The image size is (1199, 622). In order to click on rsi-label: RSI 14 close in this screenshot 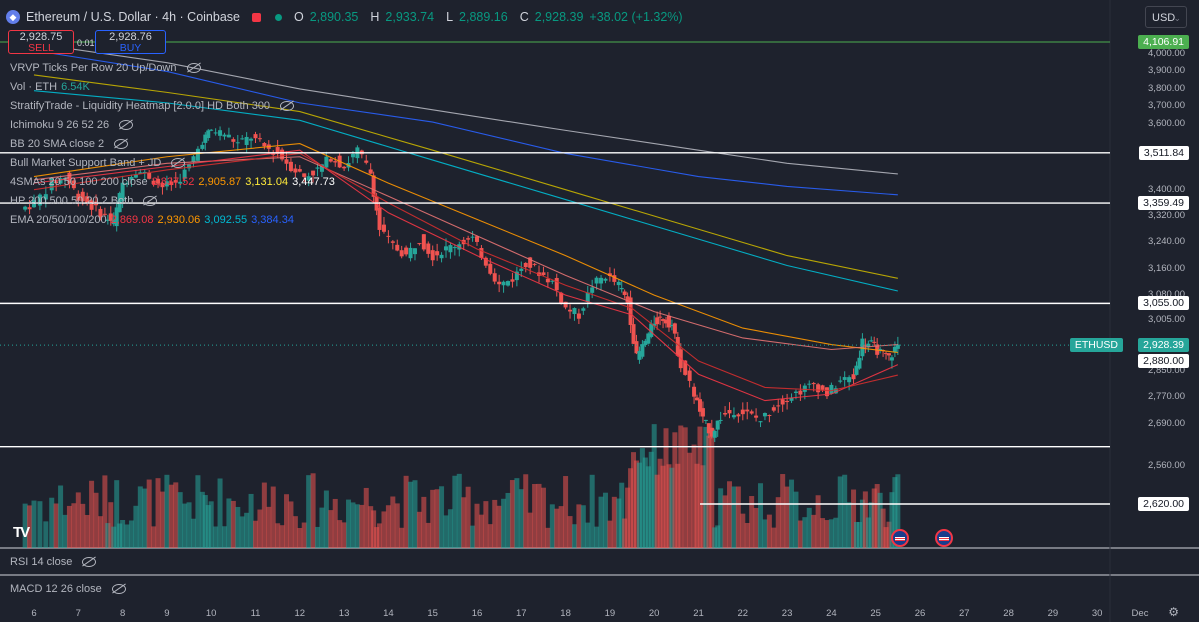, I will do `click(41, 562)`.